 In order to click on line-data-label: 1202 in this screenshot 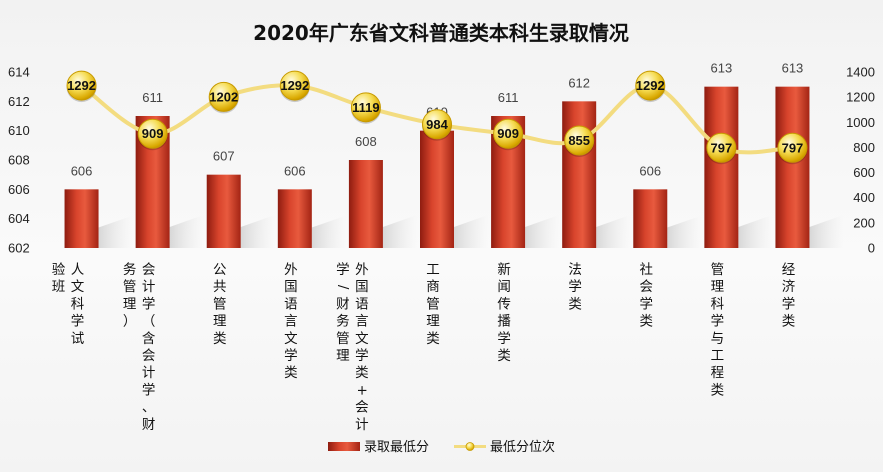, I will do `click(223, 96)`.